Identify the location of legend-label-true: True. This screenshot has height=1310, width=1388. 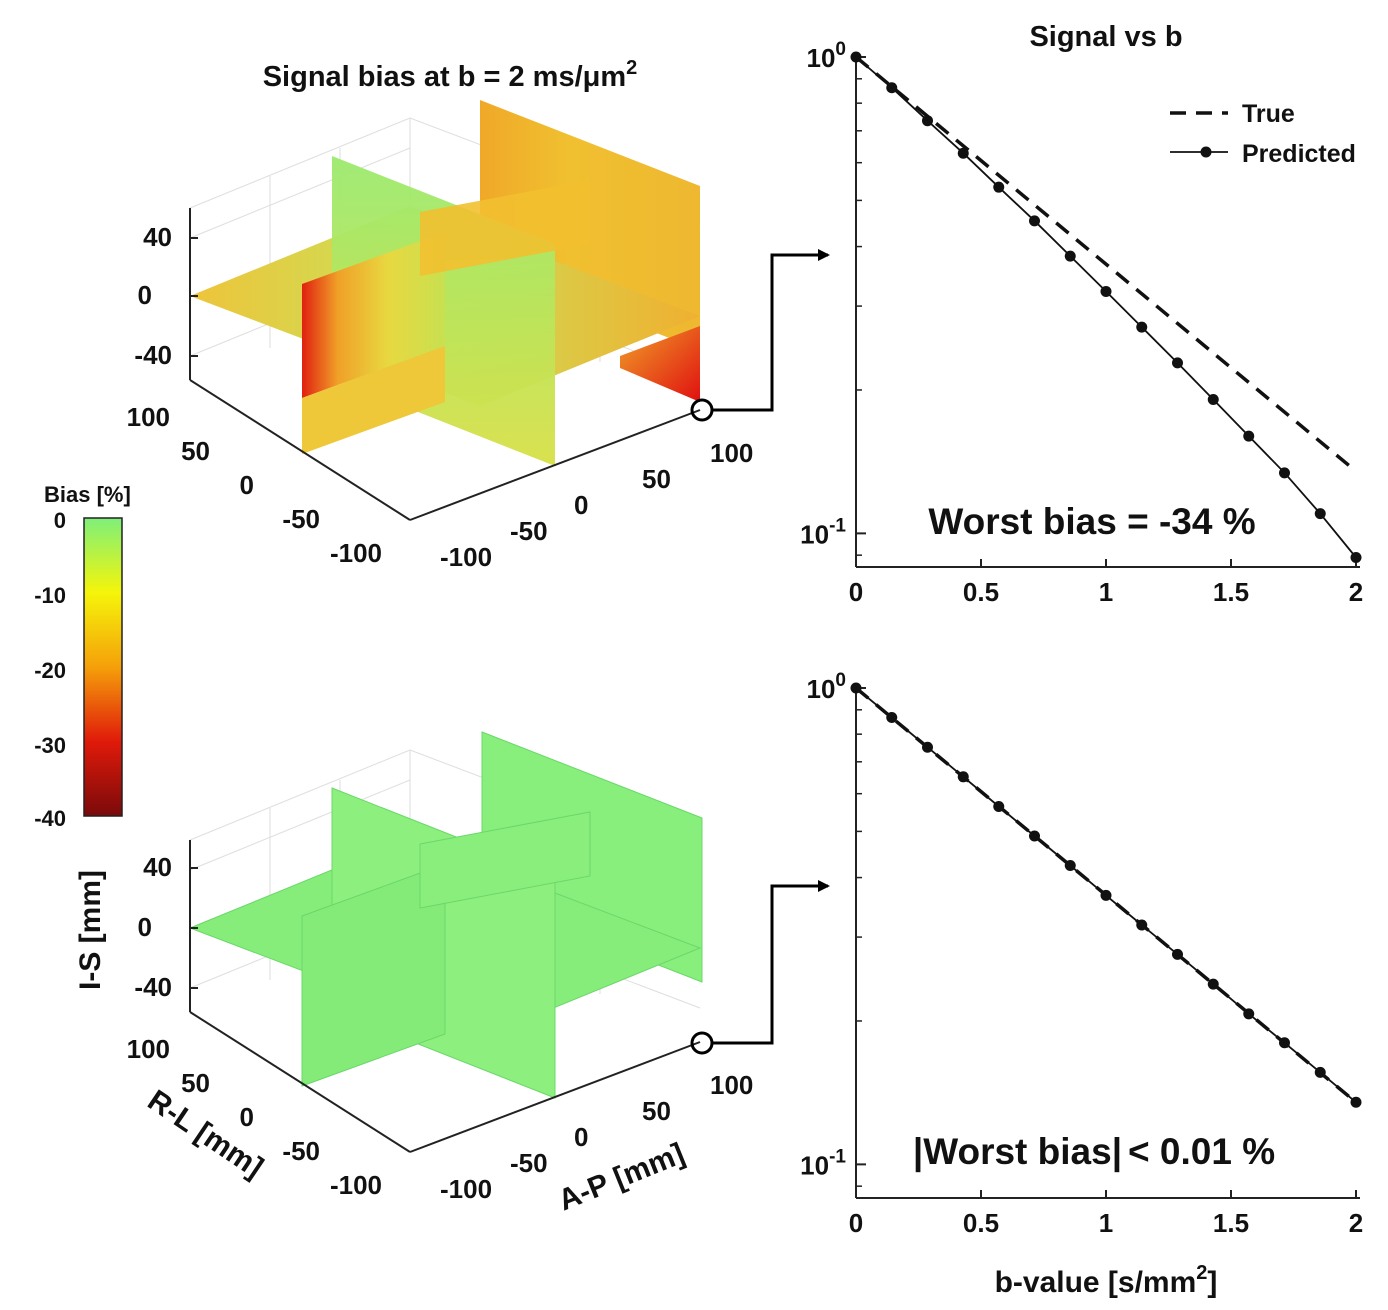
(1268, 114).